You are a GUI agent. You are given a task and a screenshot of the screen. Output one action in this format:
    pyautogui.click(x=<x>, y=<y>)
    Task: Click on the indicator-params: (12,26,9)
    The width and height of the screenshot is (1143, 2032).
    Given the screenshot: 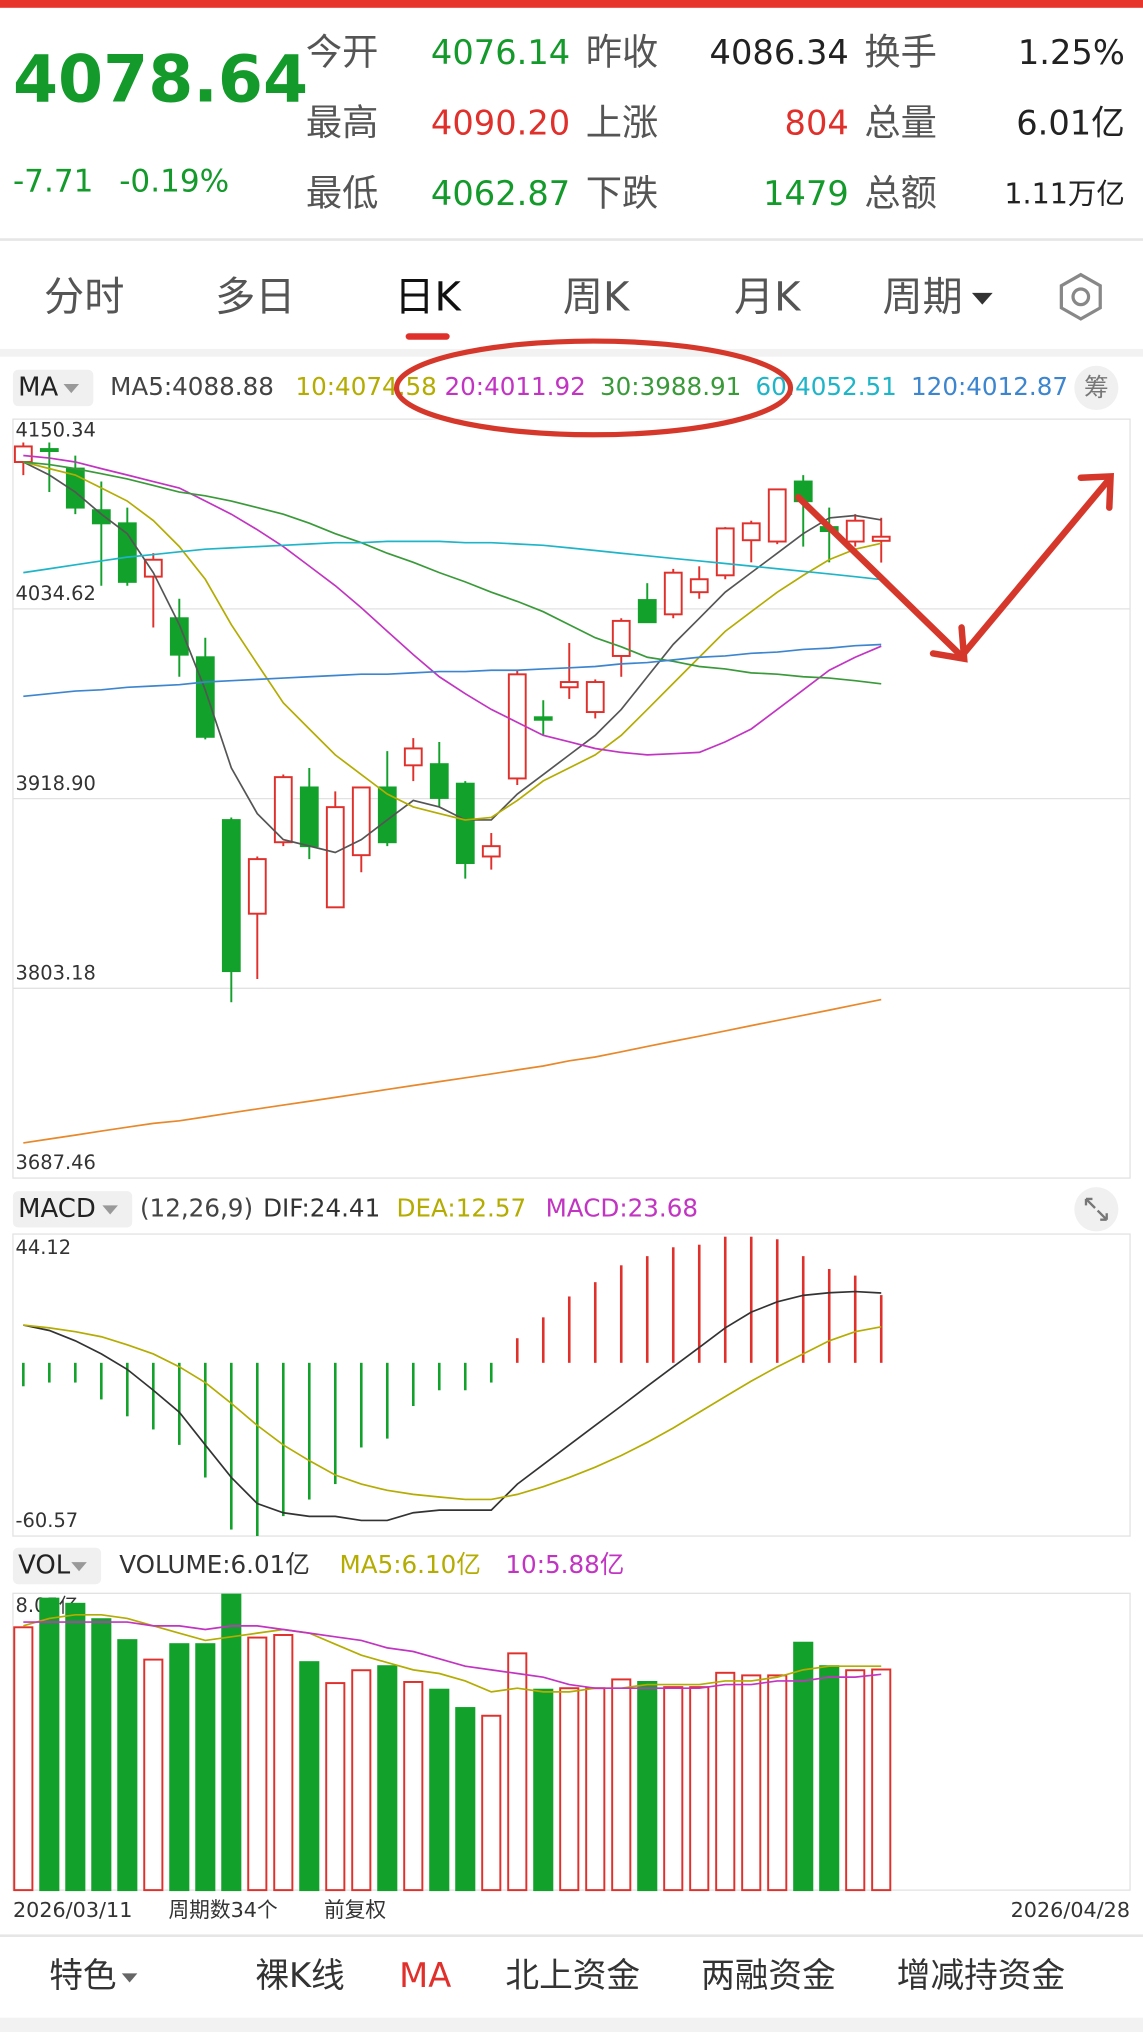 What is the action you would take?
    pyautogui.click(x=196, y=1207)
    